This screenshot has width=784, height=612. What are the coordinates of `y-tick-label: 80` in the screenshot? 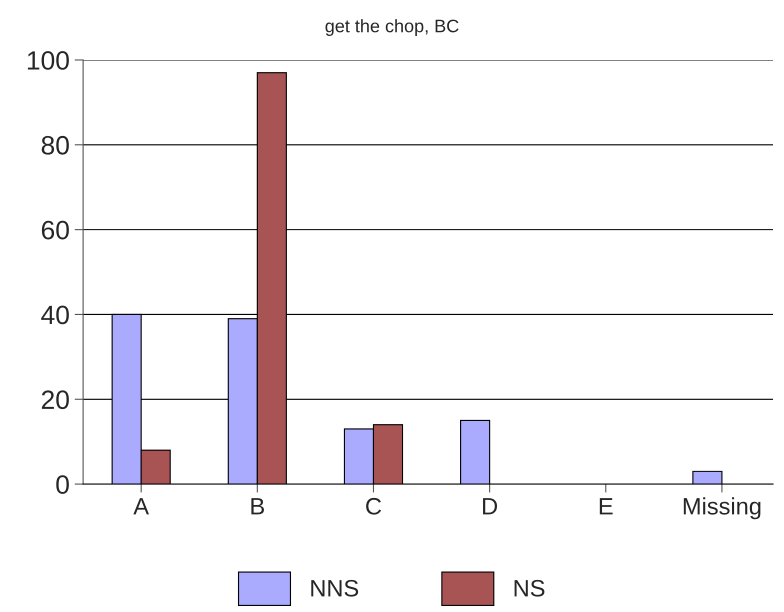 It's located at (55, 145).